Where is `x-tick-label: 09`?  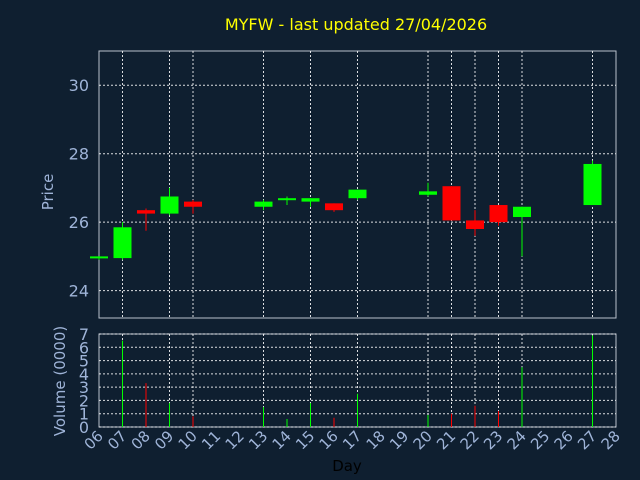 x-tick-label: 09 is located at coordinates (164, 440).